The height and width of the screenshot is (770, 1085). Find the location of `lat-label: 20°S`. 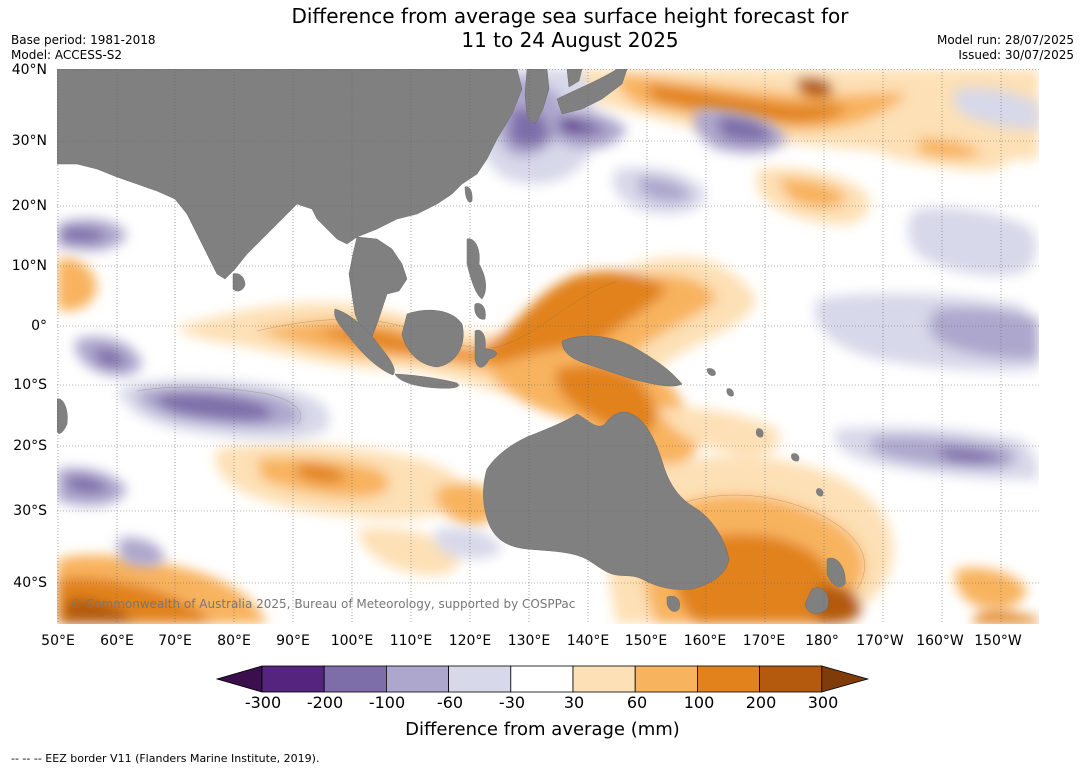

lat-label: 20°S is located at coordinates (30, 446).